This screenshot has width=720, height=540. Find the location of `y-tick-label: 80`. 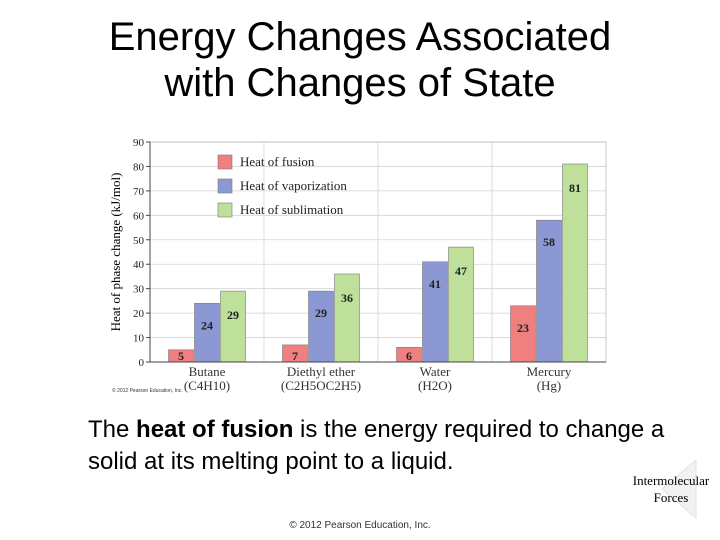

y-tick-label: 80 is located at coordinates (139, 167).